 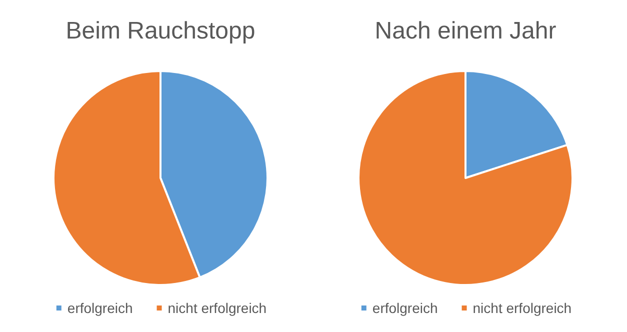 I want to click on chart-title: Nach einem Jahr, so click(x=465, y=31).